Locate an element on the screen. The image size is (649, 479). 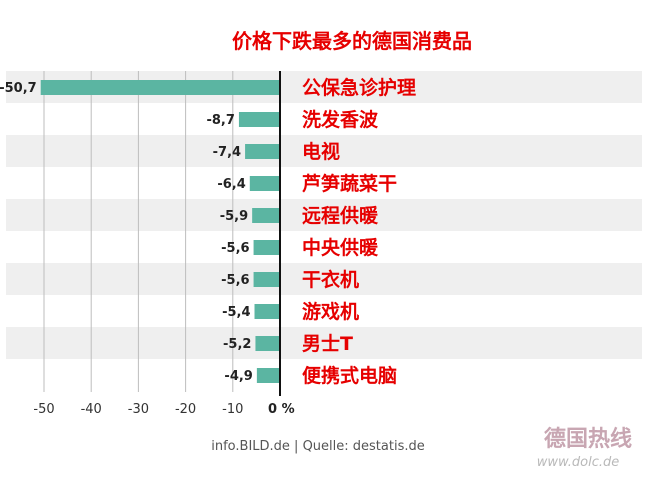
category-label: 远程供暖 is located at coordinates (340, 215).